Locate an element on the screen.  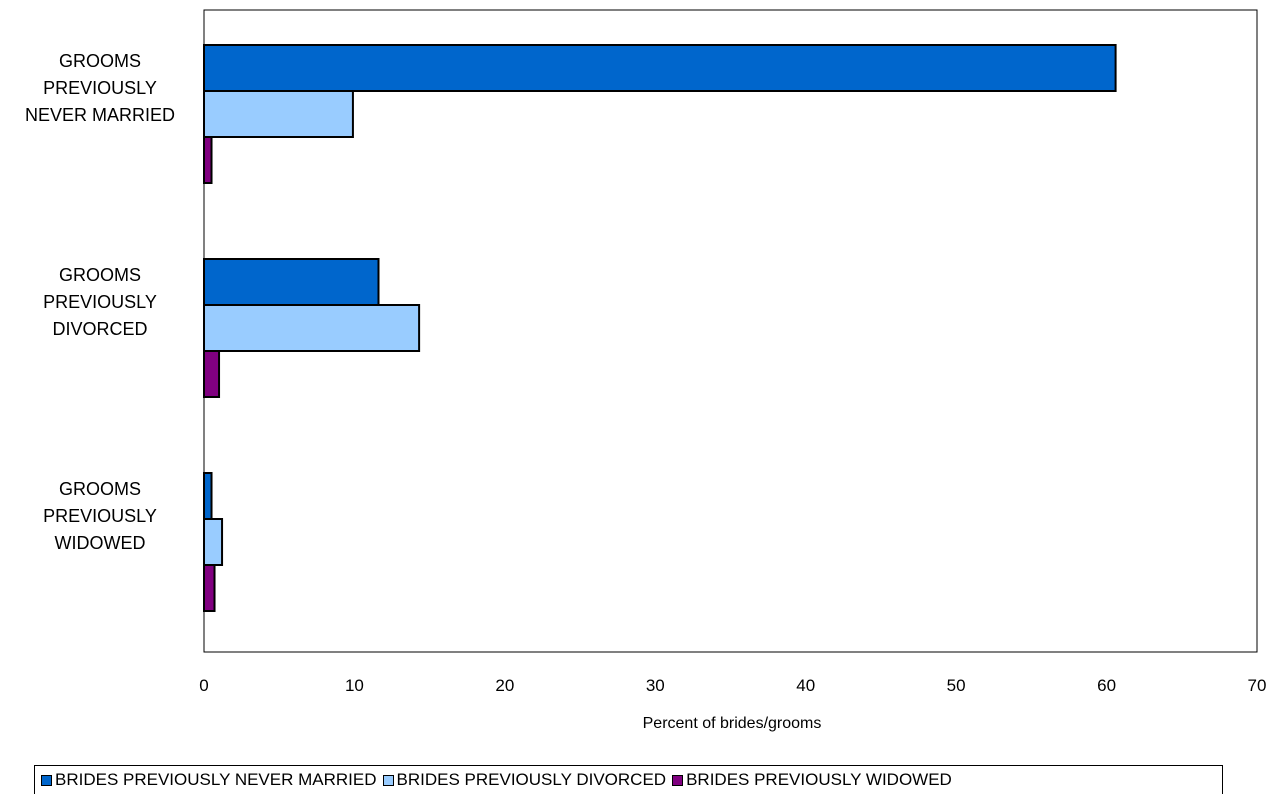
x-tick-label: 10 is located at coordinates (354, 685).